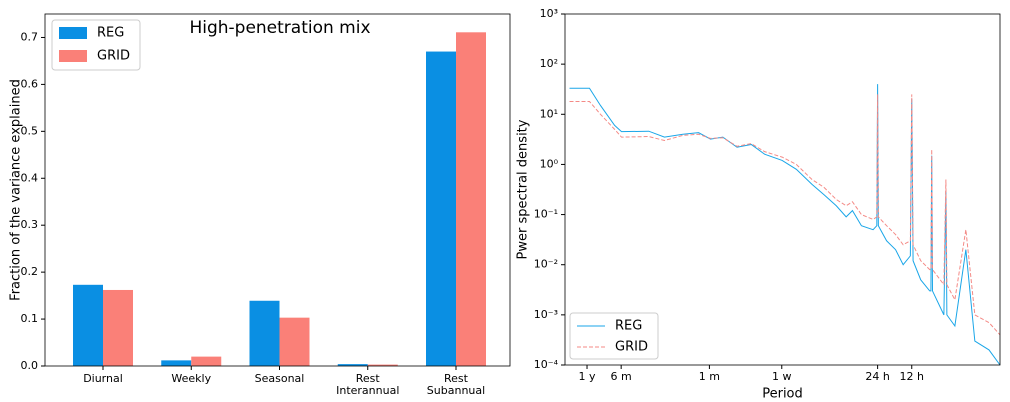 This screenshot has width=1010, height=402. Describe the element at coordinates (546, 314) in the screenshot. I see `y-tick-label: 10⁻³` at that location.